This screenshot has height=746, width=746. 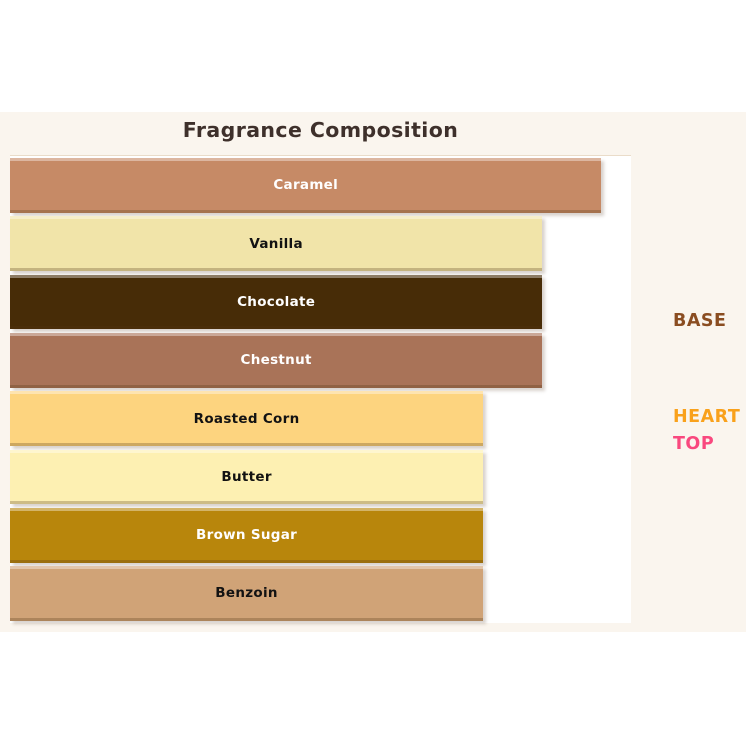 I want to click on bar-label: Caramel, so click(x=306, y=185).